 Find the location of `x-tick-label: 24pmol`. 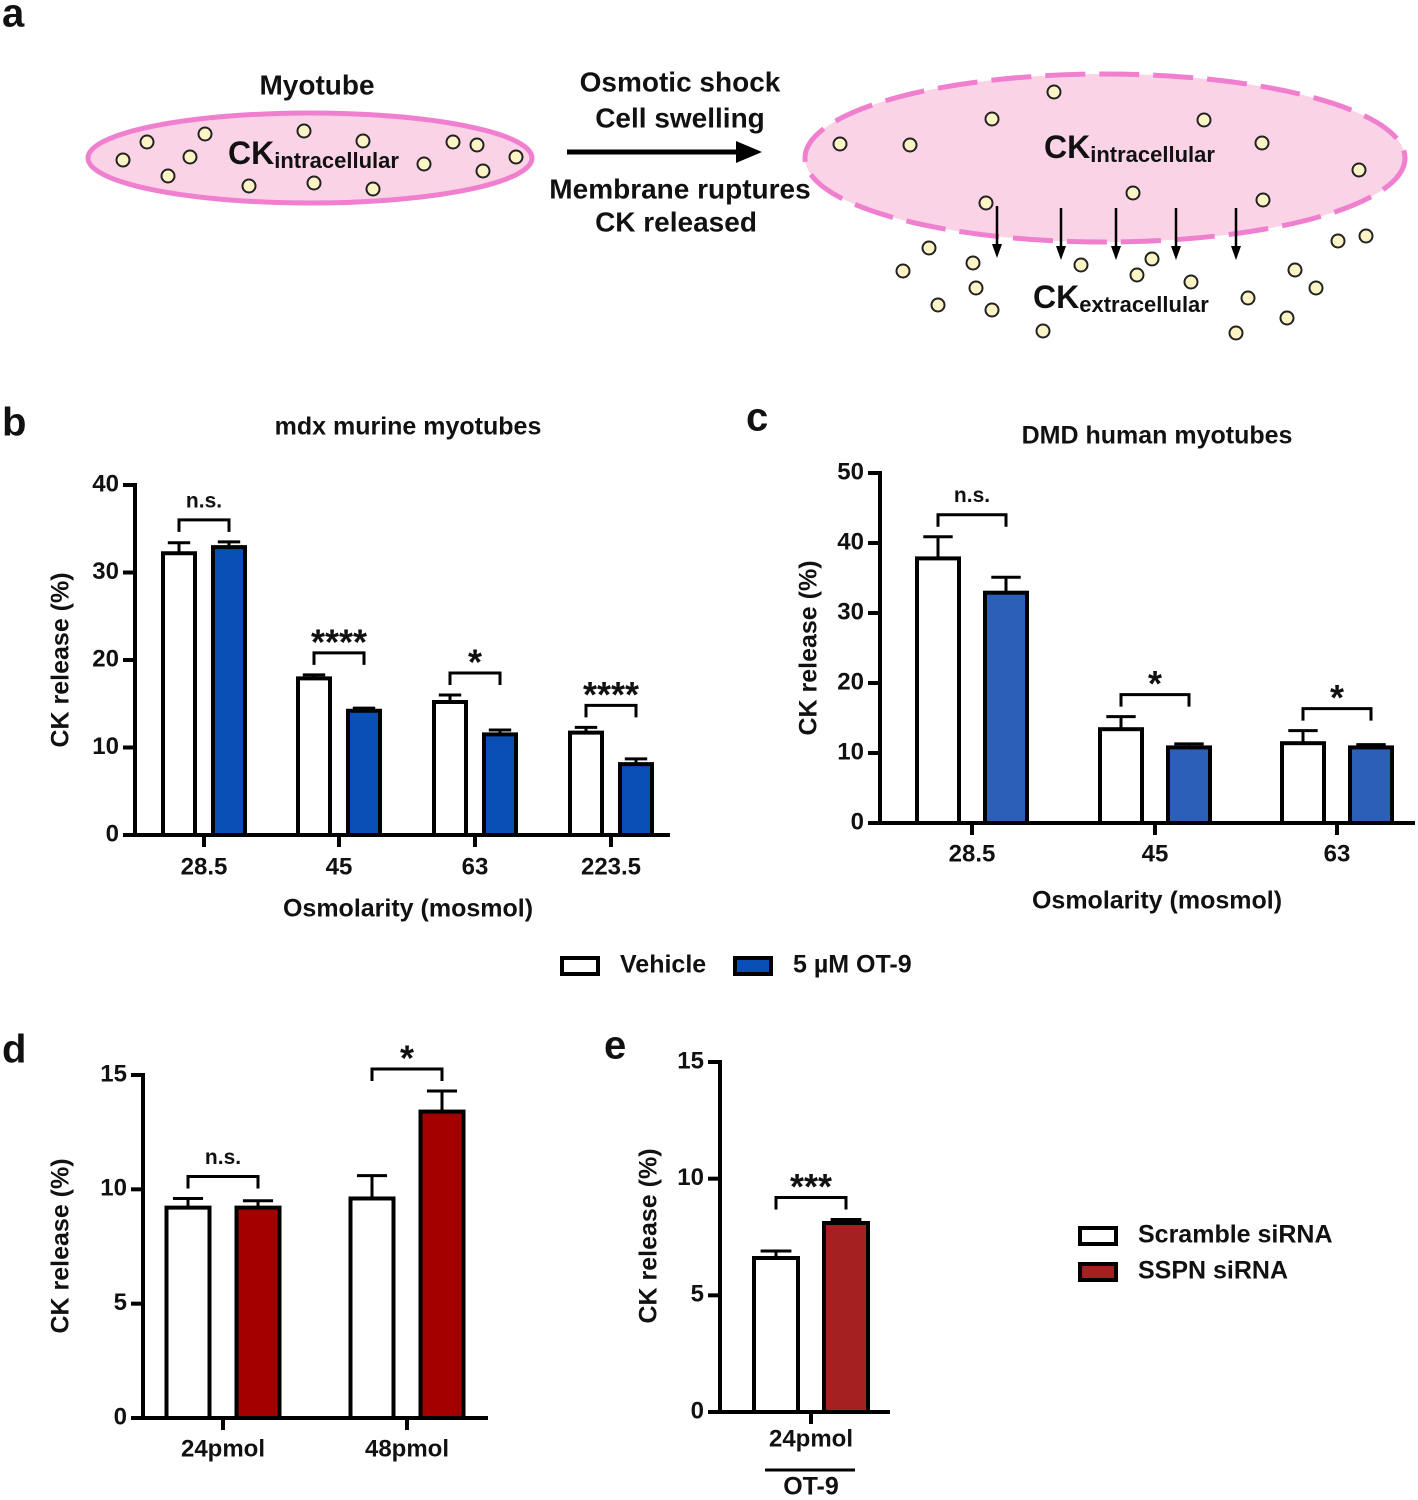

x-tick-label: 24pmol is located at coordinates (223, 1448).